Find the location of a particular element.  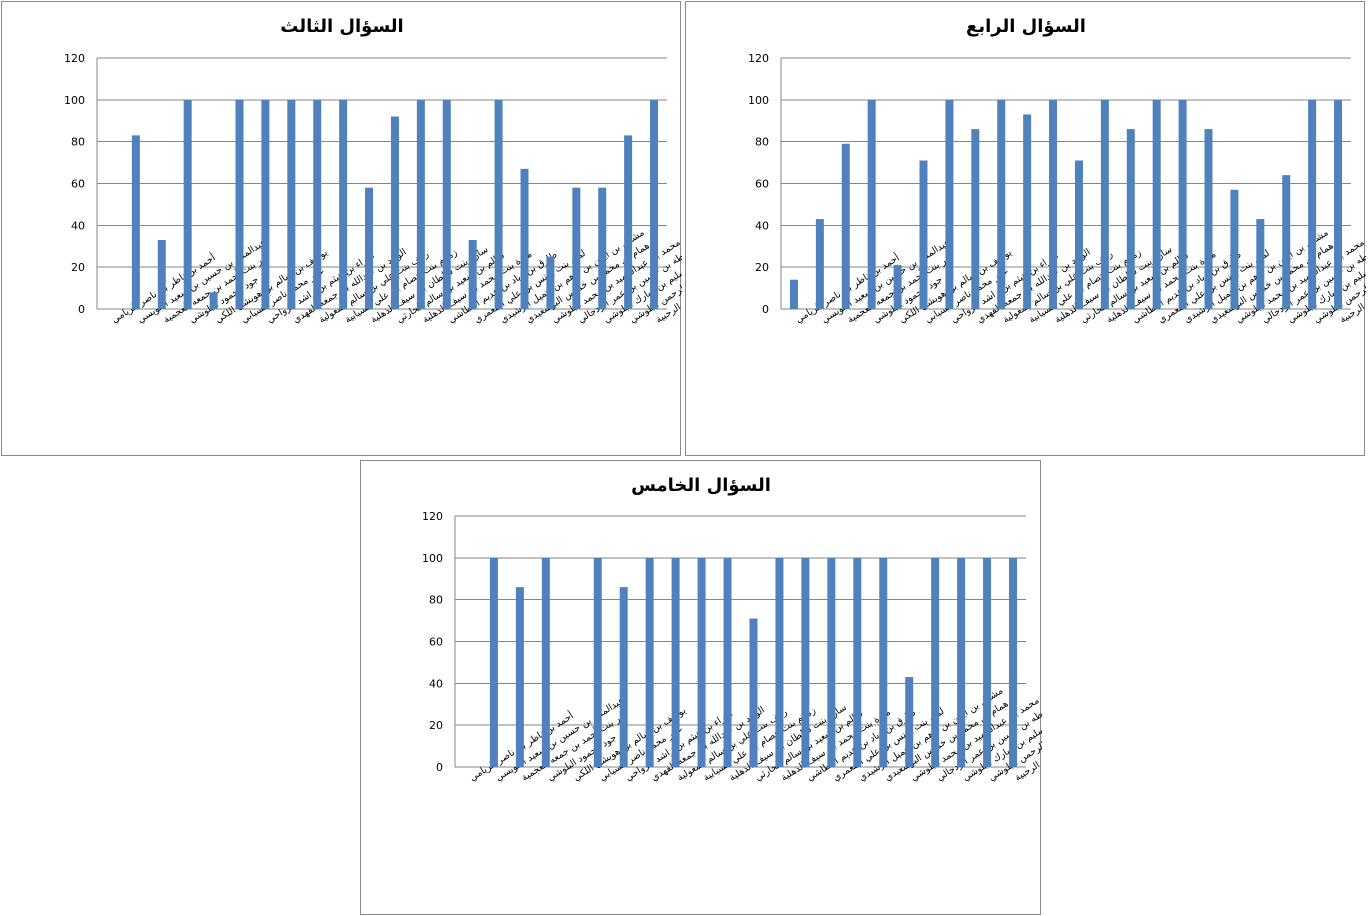

chart-title: السؤال الخامس is located at coordinates (701, 485).